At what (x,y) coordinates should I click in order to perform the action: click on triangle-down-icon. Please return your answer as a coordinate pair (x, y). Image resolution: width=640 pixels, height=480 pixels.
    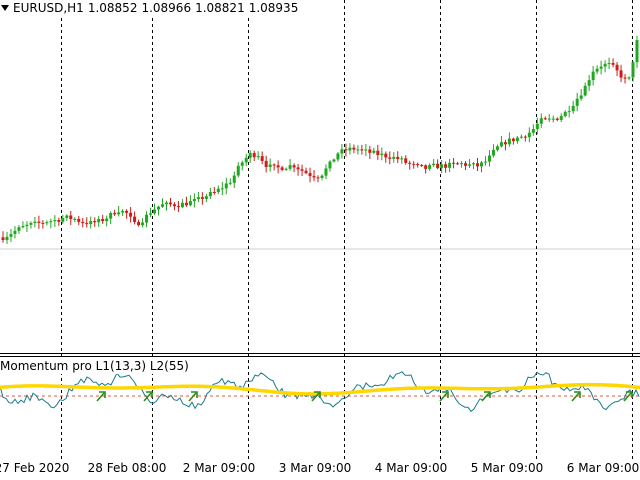
    Looking at the image, I should click on (5, 8).